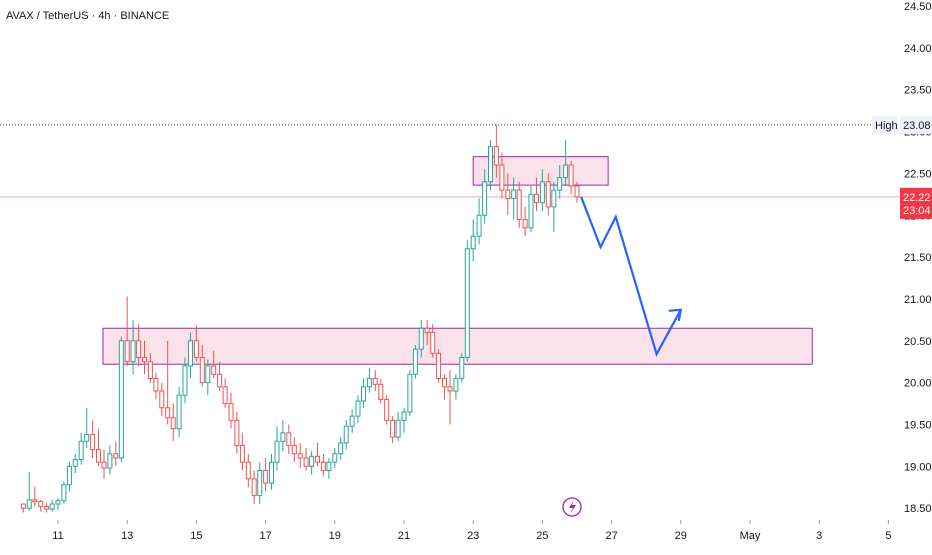 Image resolution: width=932 pixels, height=555 pixels. I want to click on x-tick-label: 13, so click(127, 536).